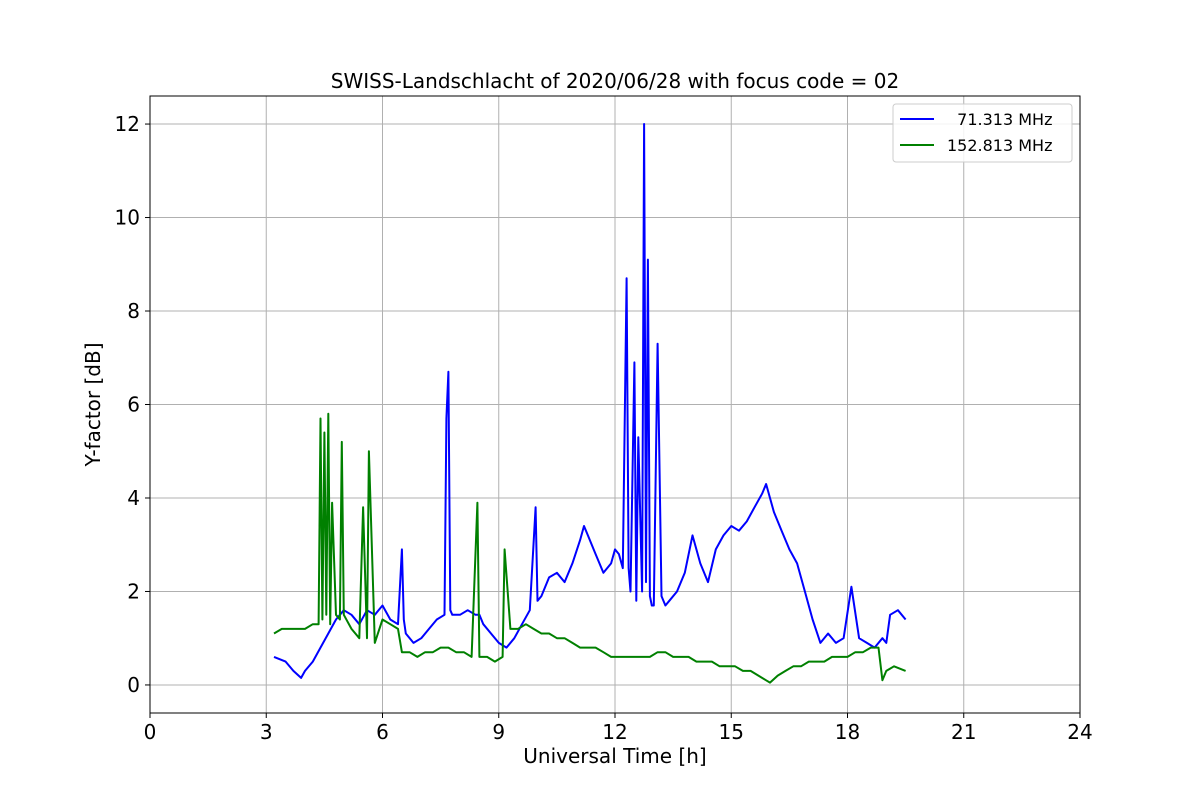 The image size is (1200, 800). What do you see at coordinates (963, 732) in the screenshot?
I see `x-tick-label: 21` at bounding box center [963, 732].